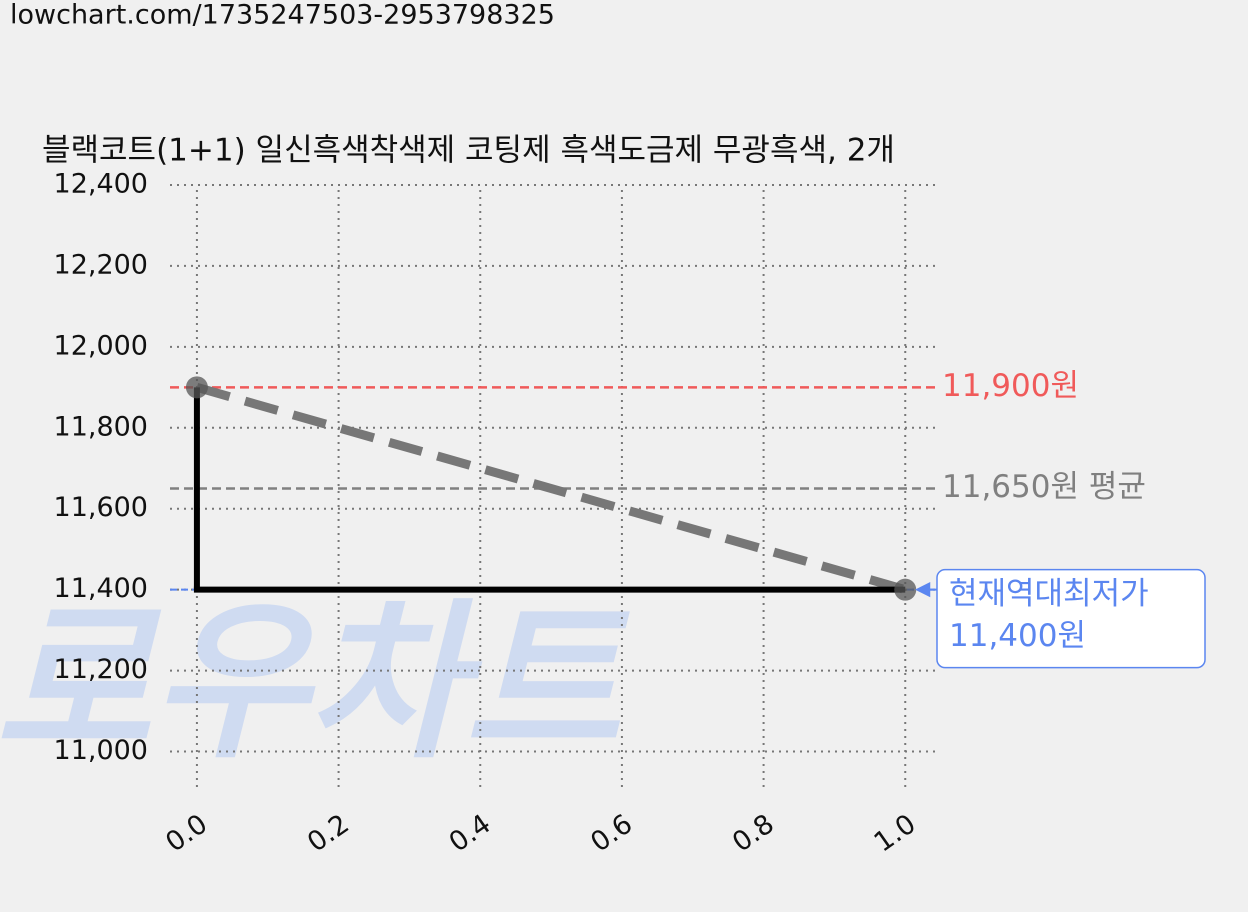 The height and width of the screenshot is (912, 1248). Describe the element at coordinates (101, 426) in the screenshot. I see `y-tick-label: 11,800` at that location.